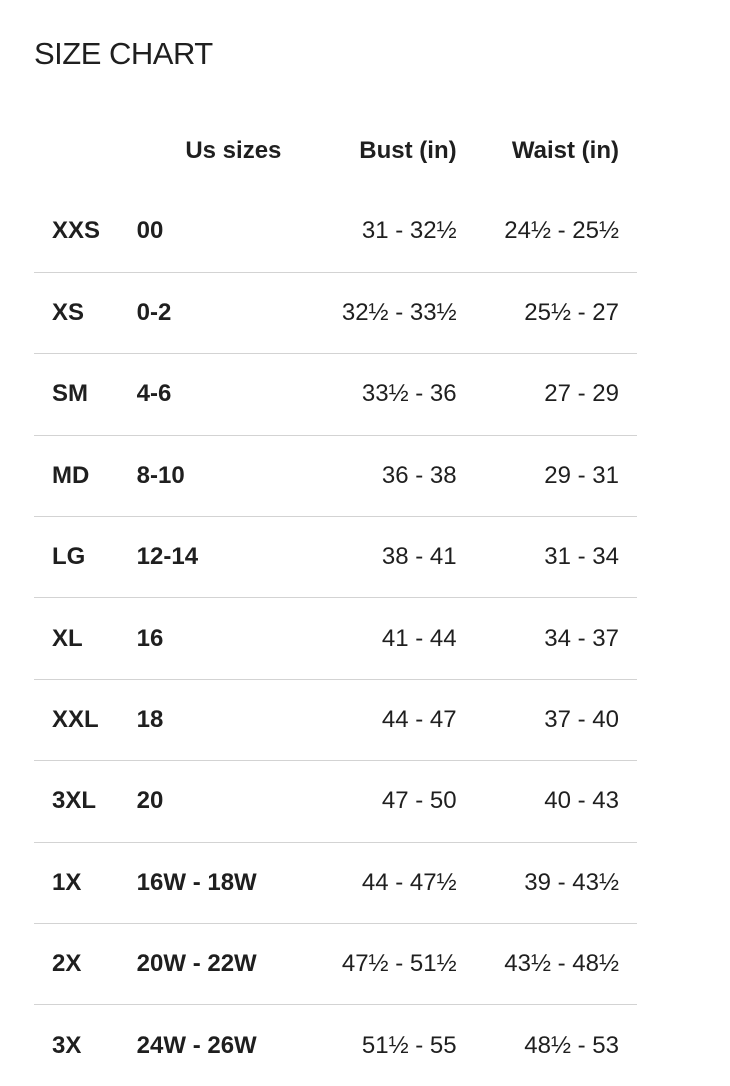  Describe the element at coordinates (335, 151) in the screenshot. I see `table-header-row: Us sizes Bust (in) Waist (in)` at that location.